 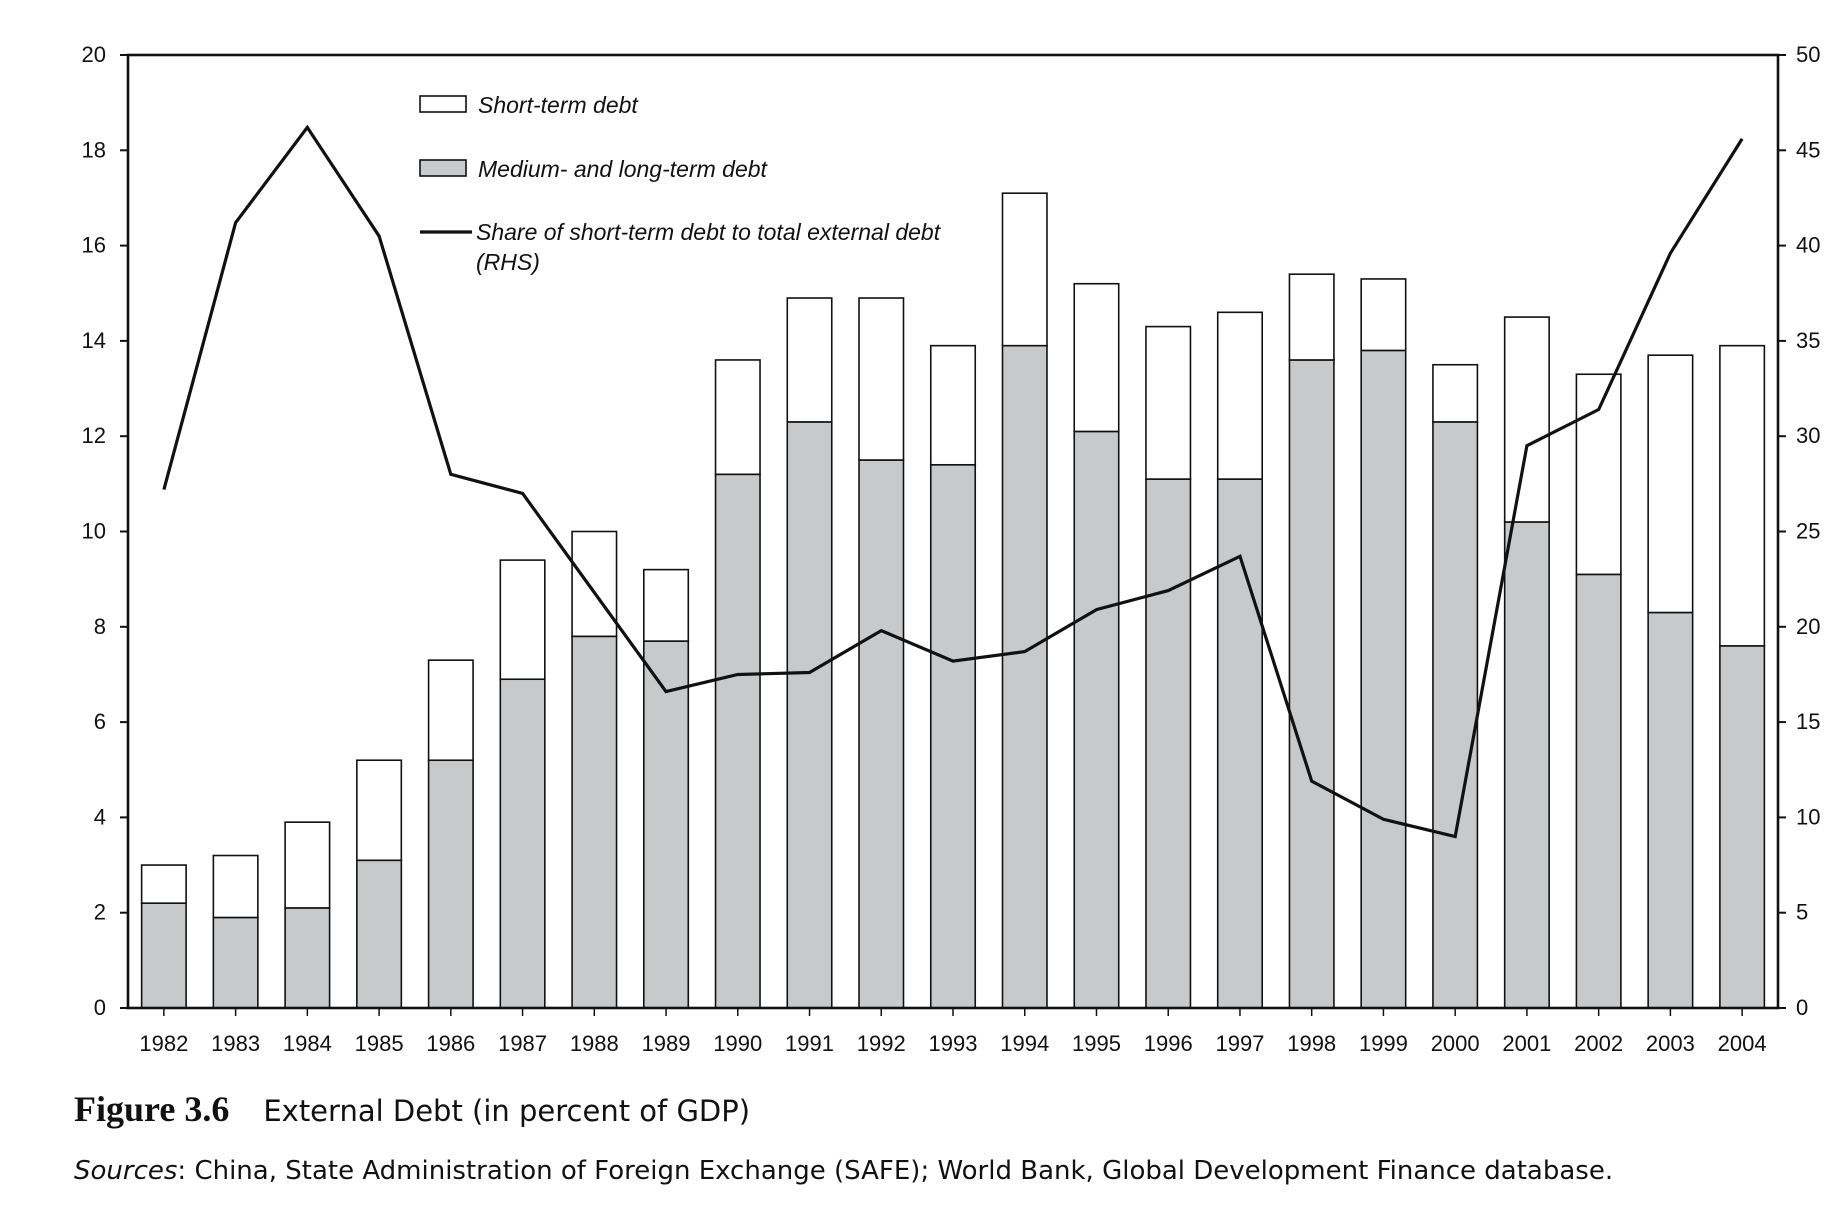 What do you see at coordinates (666, 1043) in the screenshot?
I see `x-tick-label: 1989` at bounding box center [666, 1043].